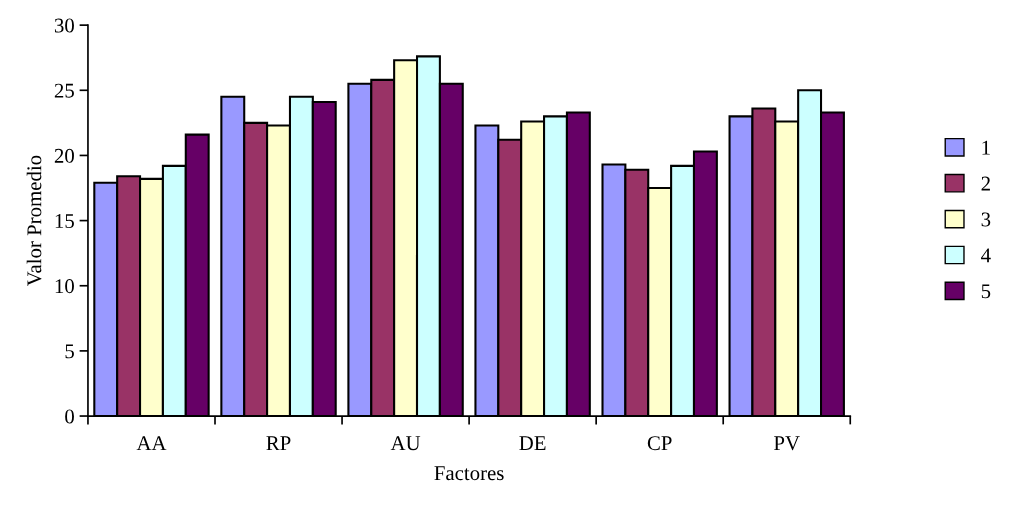 The height and width of the screenshot is (513, 1011). What do you see at coordinates (985, 183) in the screenshot?
I see `legend-label: 2` at bounding box center [985, 183].